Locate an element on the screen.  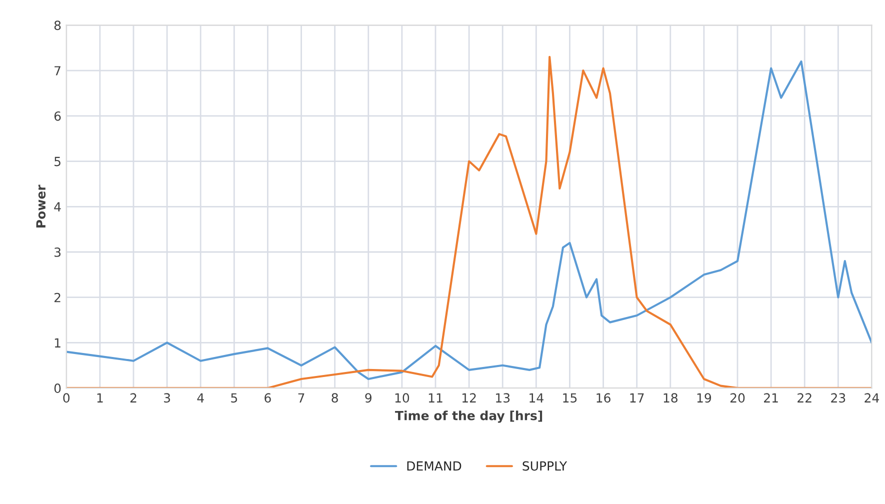
y-tick-label: 4 is located at coordinates (57, 207).